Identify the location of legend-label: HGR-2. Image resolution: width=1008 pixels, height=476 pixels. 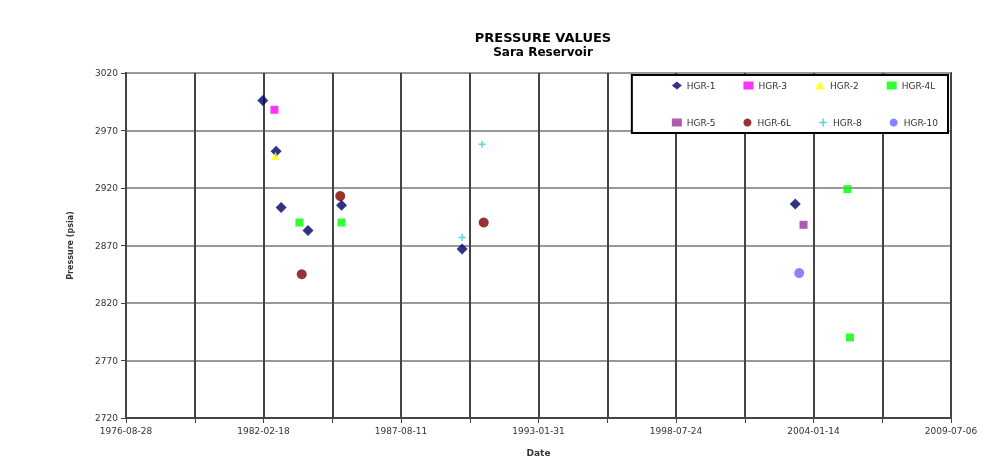
(844, 85).